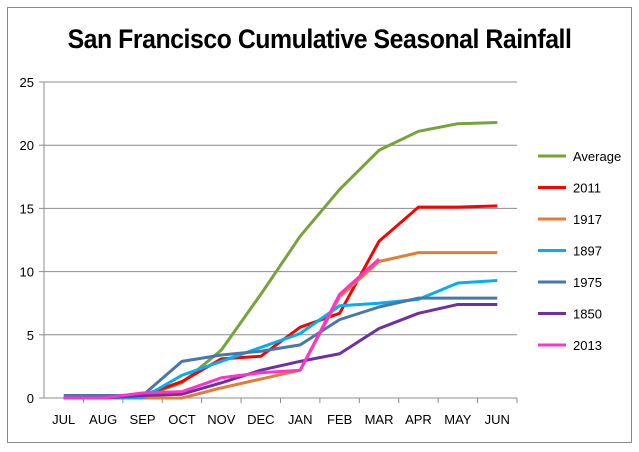  I want to click on legend-label: 1975, so click(587, 282).